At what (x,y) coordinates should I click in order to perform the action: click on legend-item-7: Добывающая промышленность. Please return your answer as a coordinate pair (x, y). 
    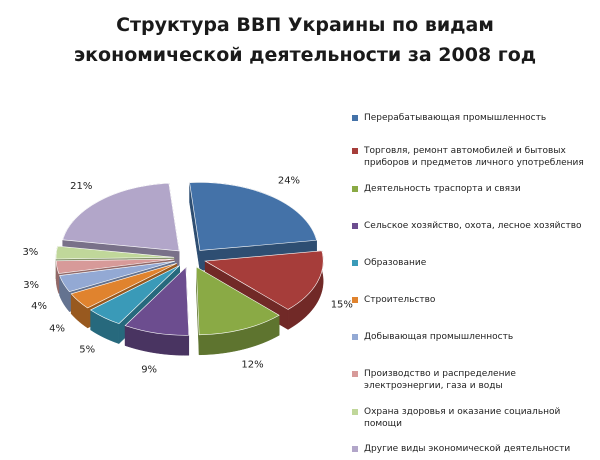
    Looking at the image, I should click on (472, 337).